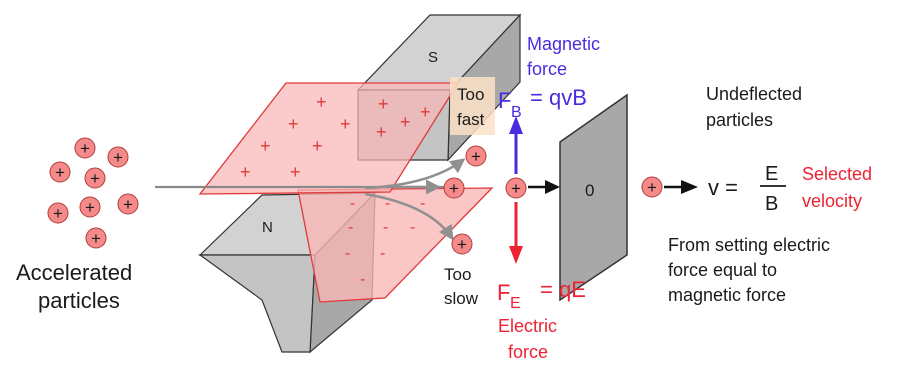 The width and height of the screenshot is (897, 372). What do you see at coordinates (771, 204) in the screenshot?
I see `svg-text: B` at bounding box center [771, 204].